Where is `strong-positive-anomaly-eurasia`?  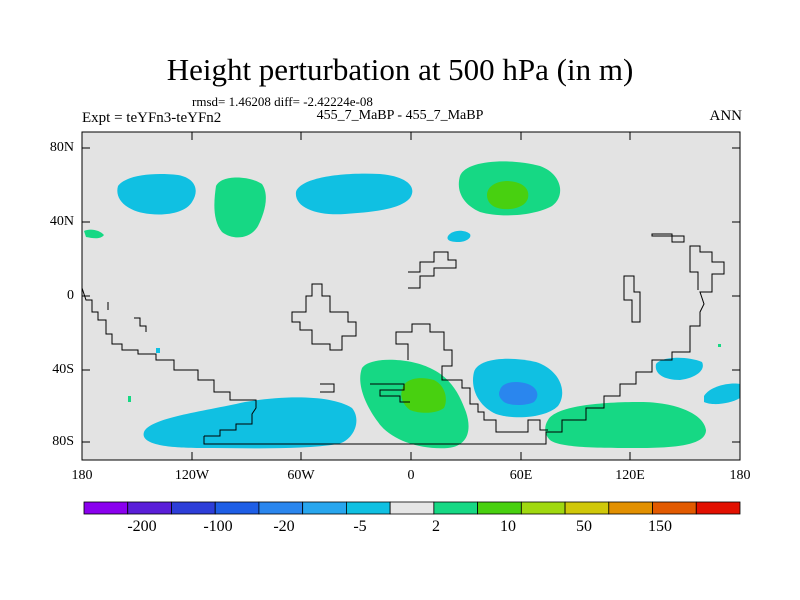 strong-positive-anomaly-eurasia is located at coordinates (508, 195).